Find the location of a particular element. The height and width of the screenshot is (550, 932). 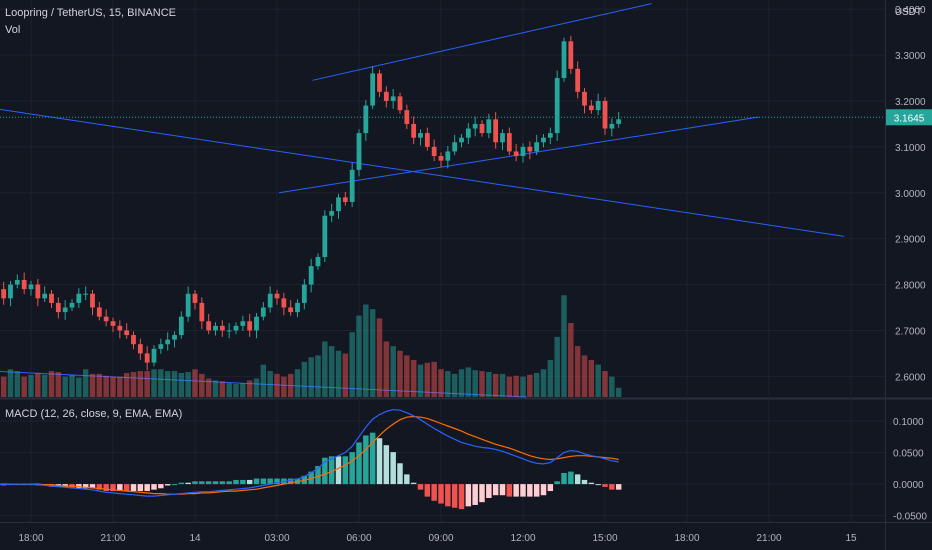

macd-line is located at coordinates (309, 452).